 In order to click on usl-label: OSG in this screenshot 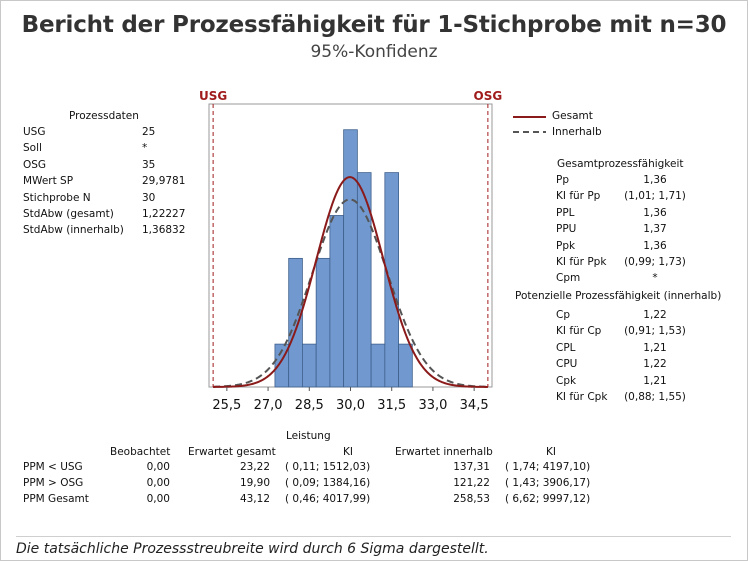, I will do `click(488, 96)`.